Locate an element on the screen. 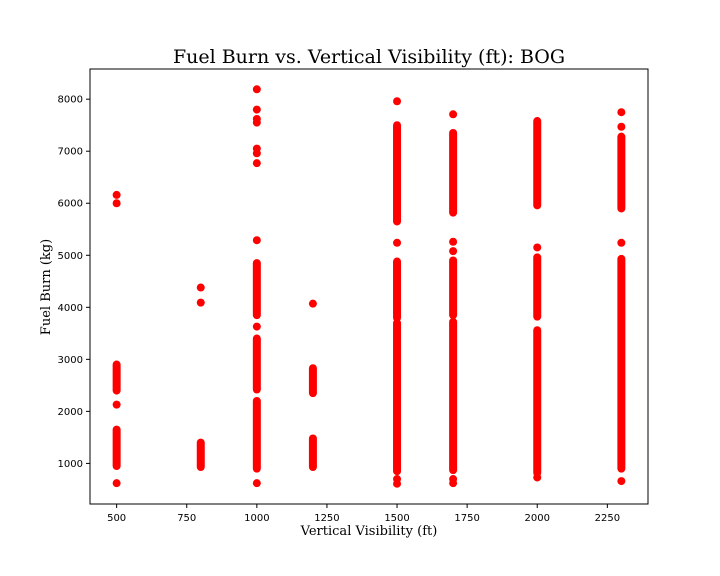  x-tick-label: 1500 is located at coordinates (396, 518).